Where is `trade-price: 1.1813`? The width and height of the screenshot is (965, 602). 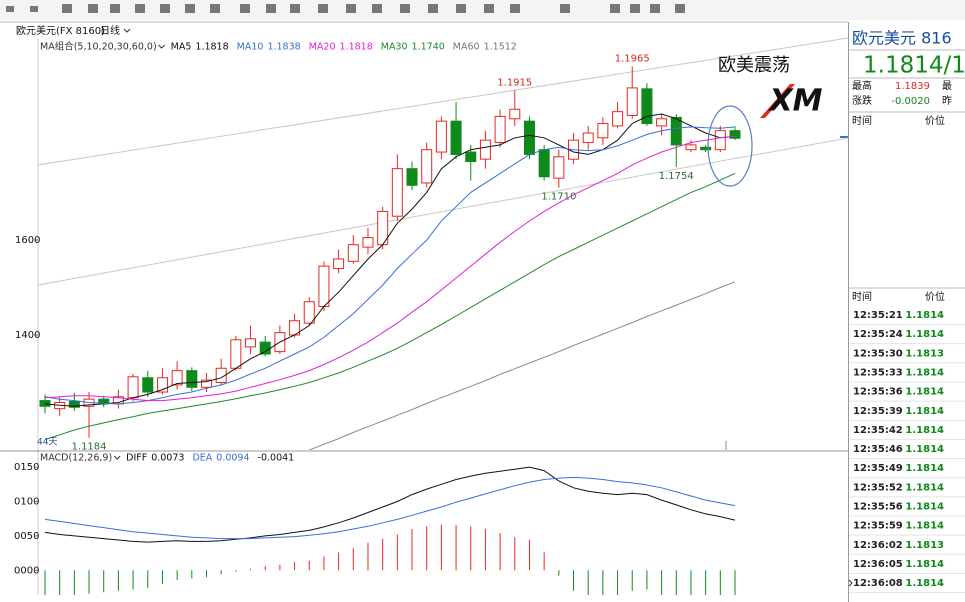 trade-price: 1.1813 is located at coordinates (924, 545).